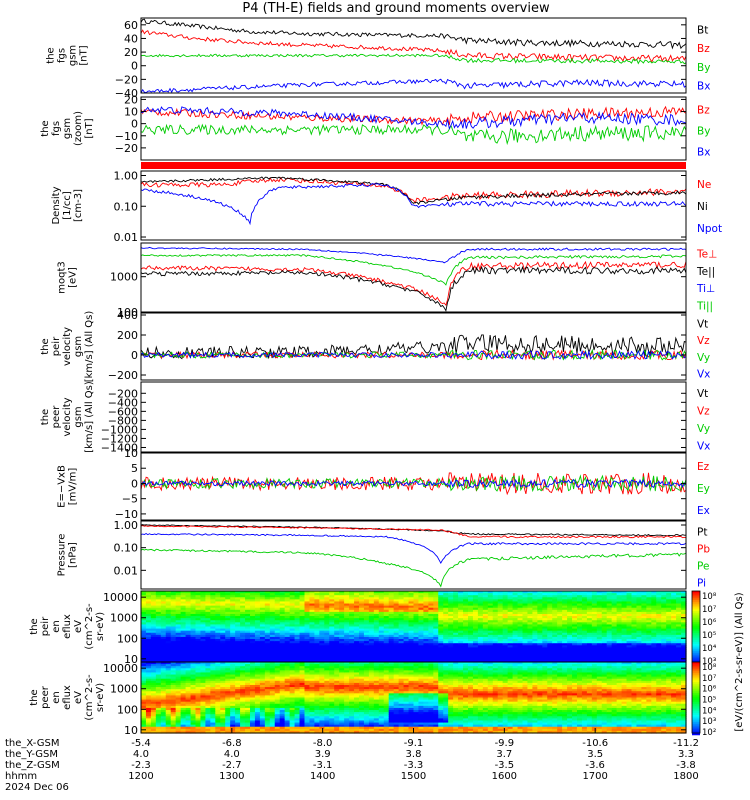 This screenshot has width=750, height=800. I want to click on x-row-label: the_X-GSM, so click(32, 743).